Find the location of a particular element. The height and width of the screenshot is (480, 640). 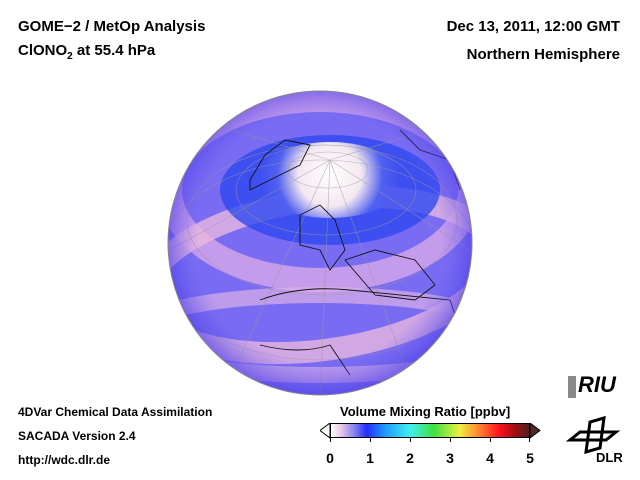

colorbar-tick-label: 3 is located at coordinates (450, 458).